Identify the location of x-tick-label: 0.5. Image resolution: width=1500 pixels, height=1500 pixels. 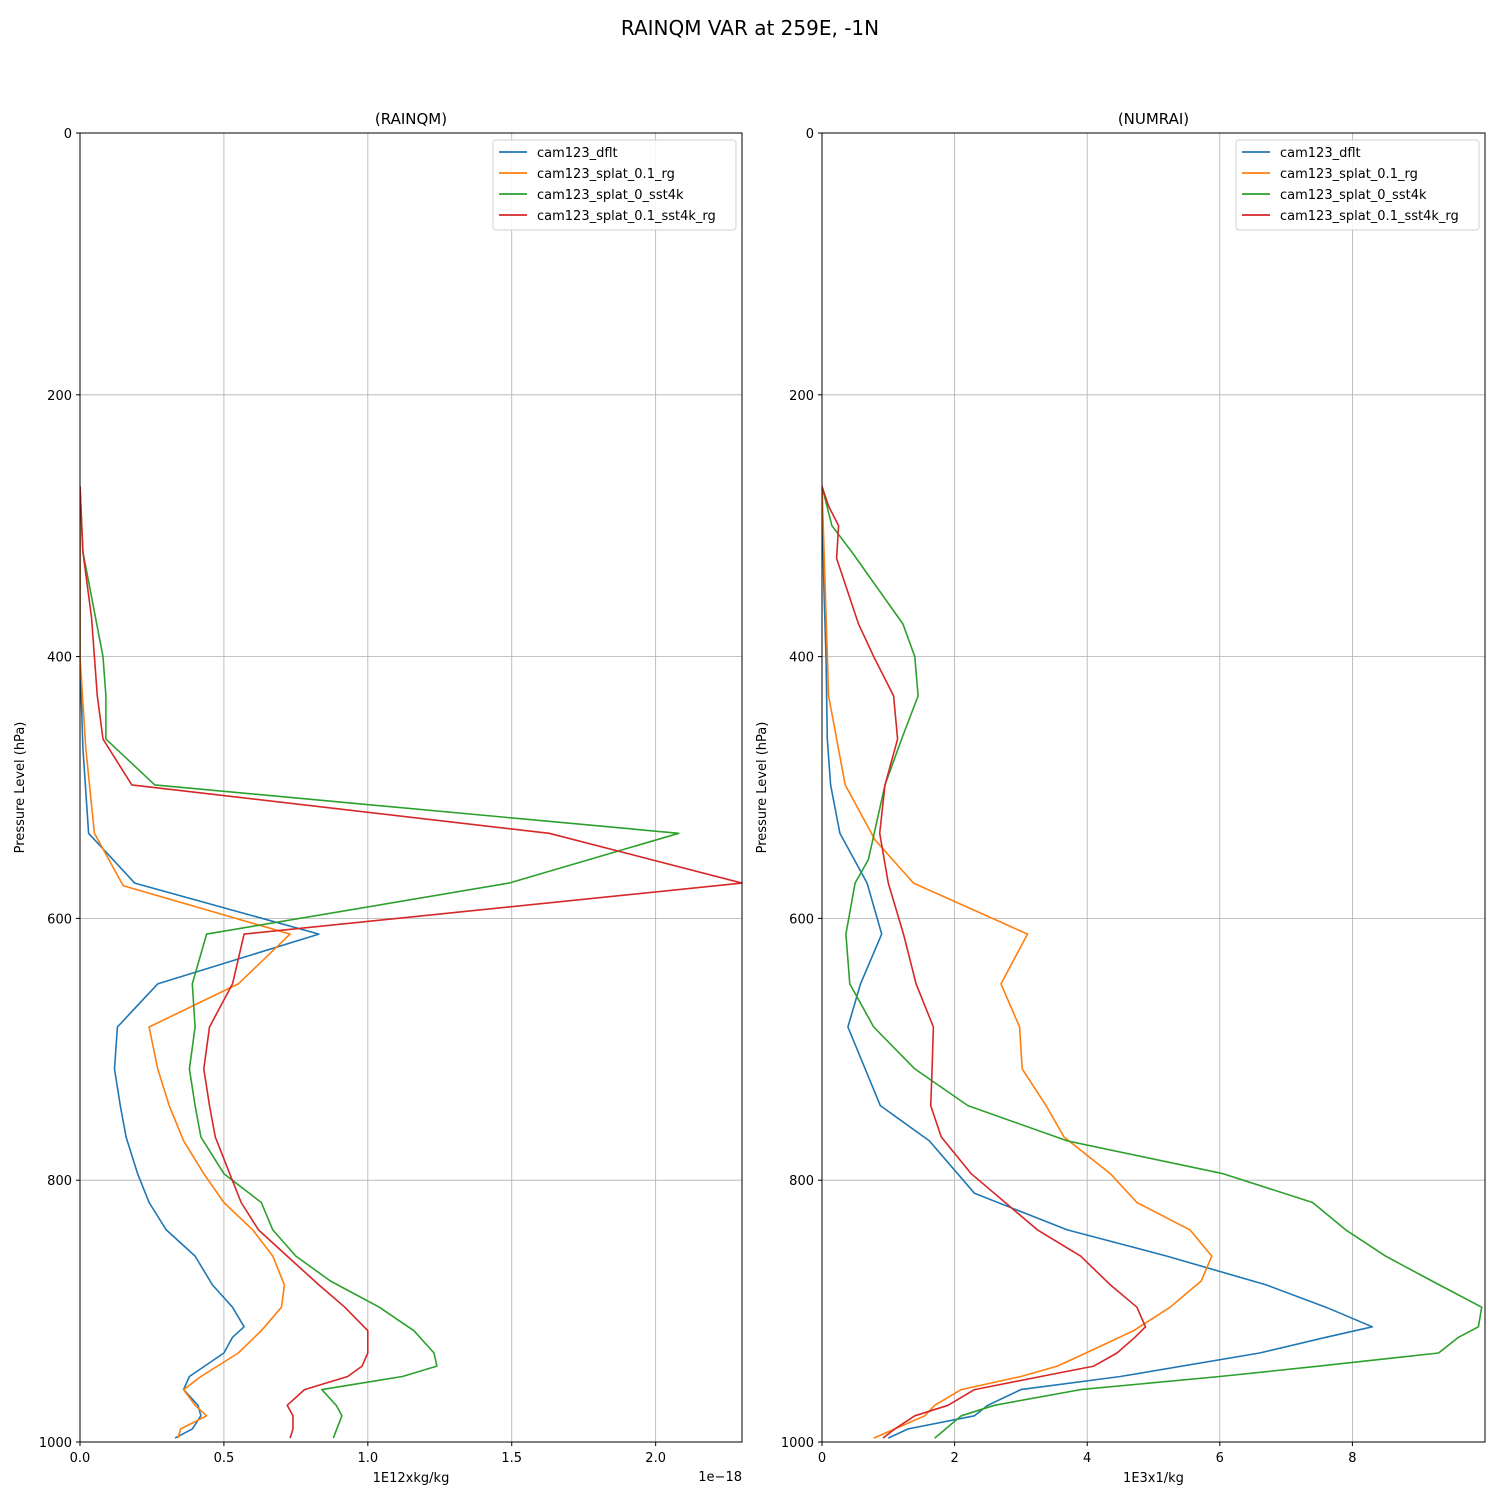
(224, 1458).